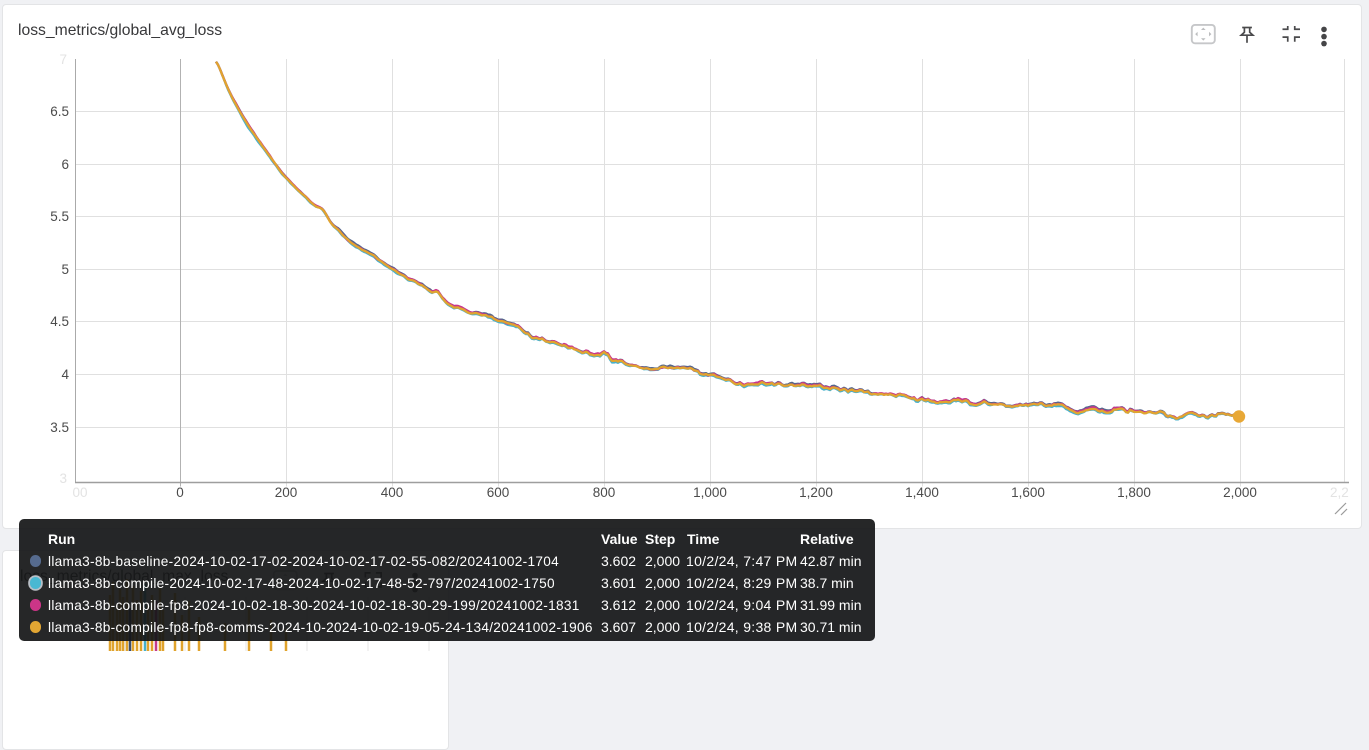  What do you see at coordinates (392, 492) in the screenshot?
I see `svg-text: 400` at bounding box center [392, 492].